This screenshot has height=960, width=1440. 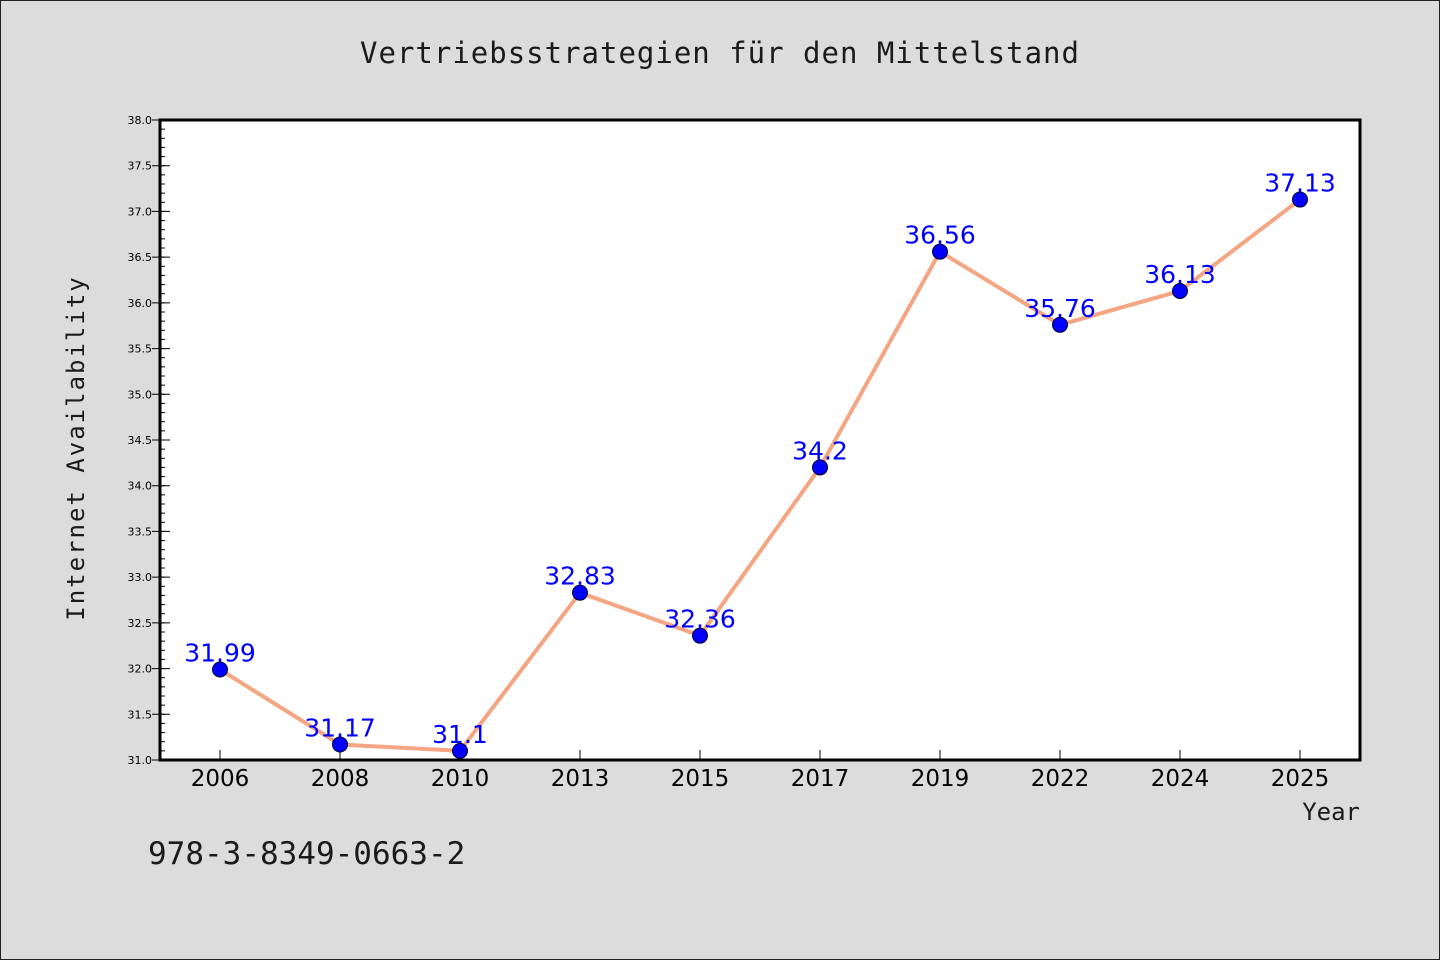 What do you see at coordinates (580, 779) in the screenshot?
I see `x-tick-label: 2013` at bounding box center [580, 779].